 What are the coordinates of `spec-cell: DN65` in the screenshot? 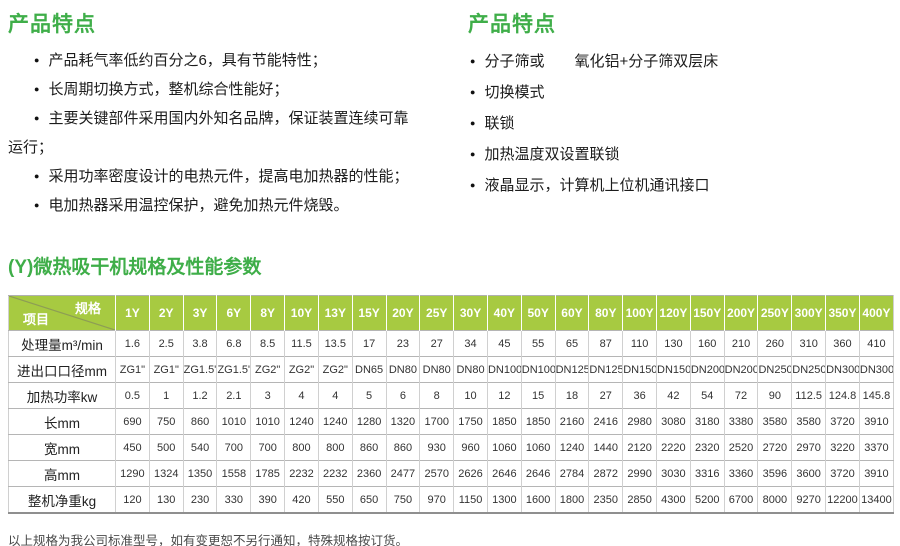 It's located at (368, 369).